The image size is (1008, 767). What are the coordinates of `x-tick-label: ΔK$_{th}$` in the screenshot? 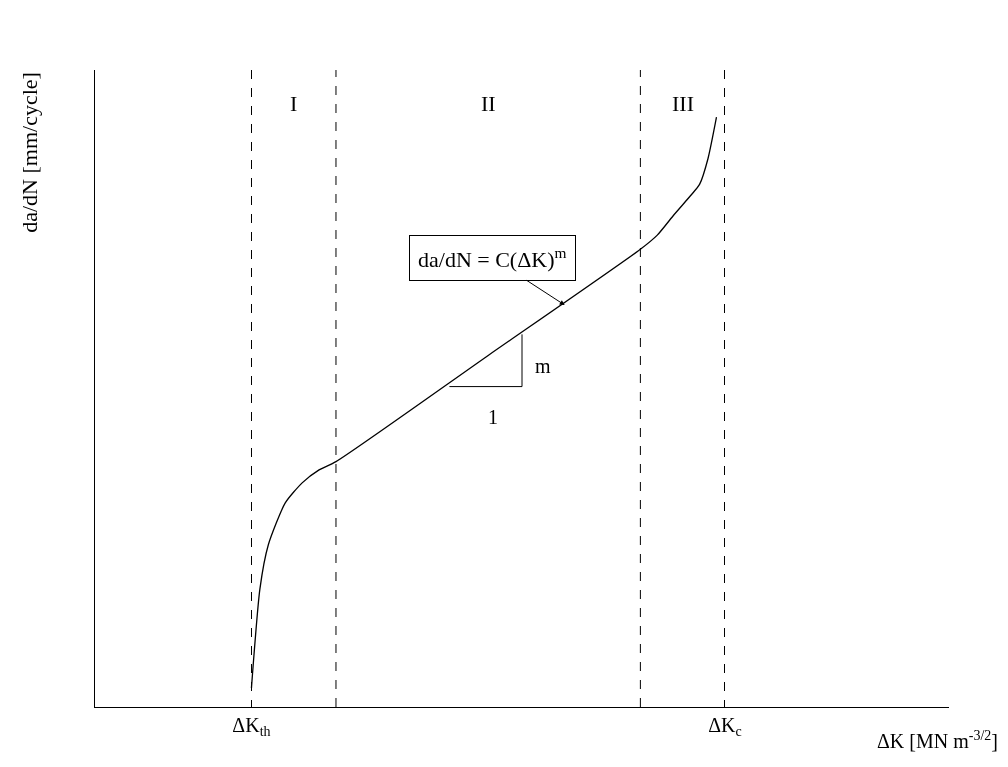 It's located at (251, 727).